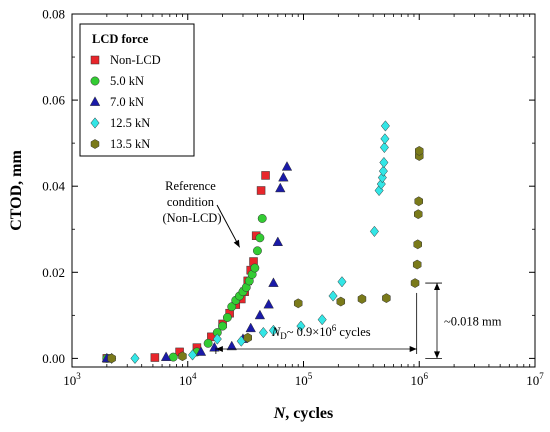 The width and height of the screenshot is (550, 432). I want to click on legend-items: Non-LCD 5.0 kN 7.0 kN 12.5 kN 13.5 kN, so click(125, 102).